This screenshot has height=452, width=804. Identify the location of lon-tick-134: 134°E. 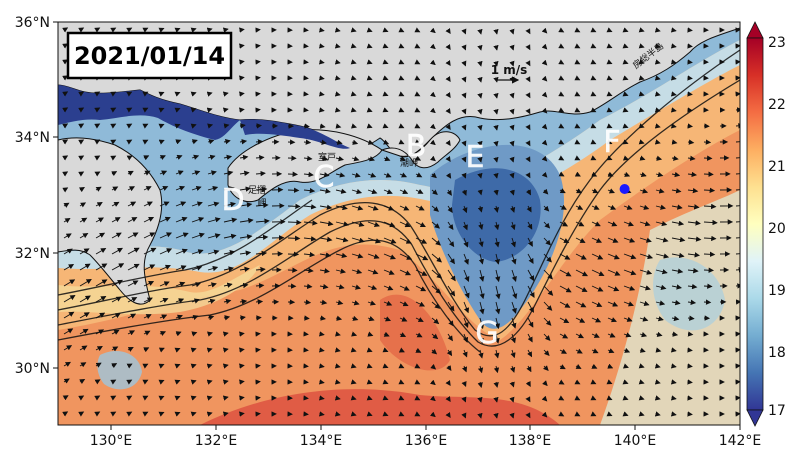
(321, 441).